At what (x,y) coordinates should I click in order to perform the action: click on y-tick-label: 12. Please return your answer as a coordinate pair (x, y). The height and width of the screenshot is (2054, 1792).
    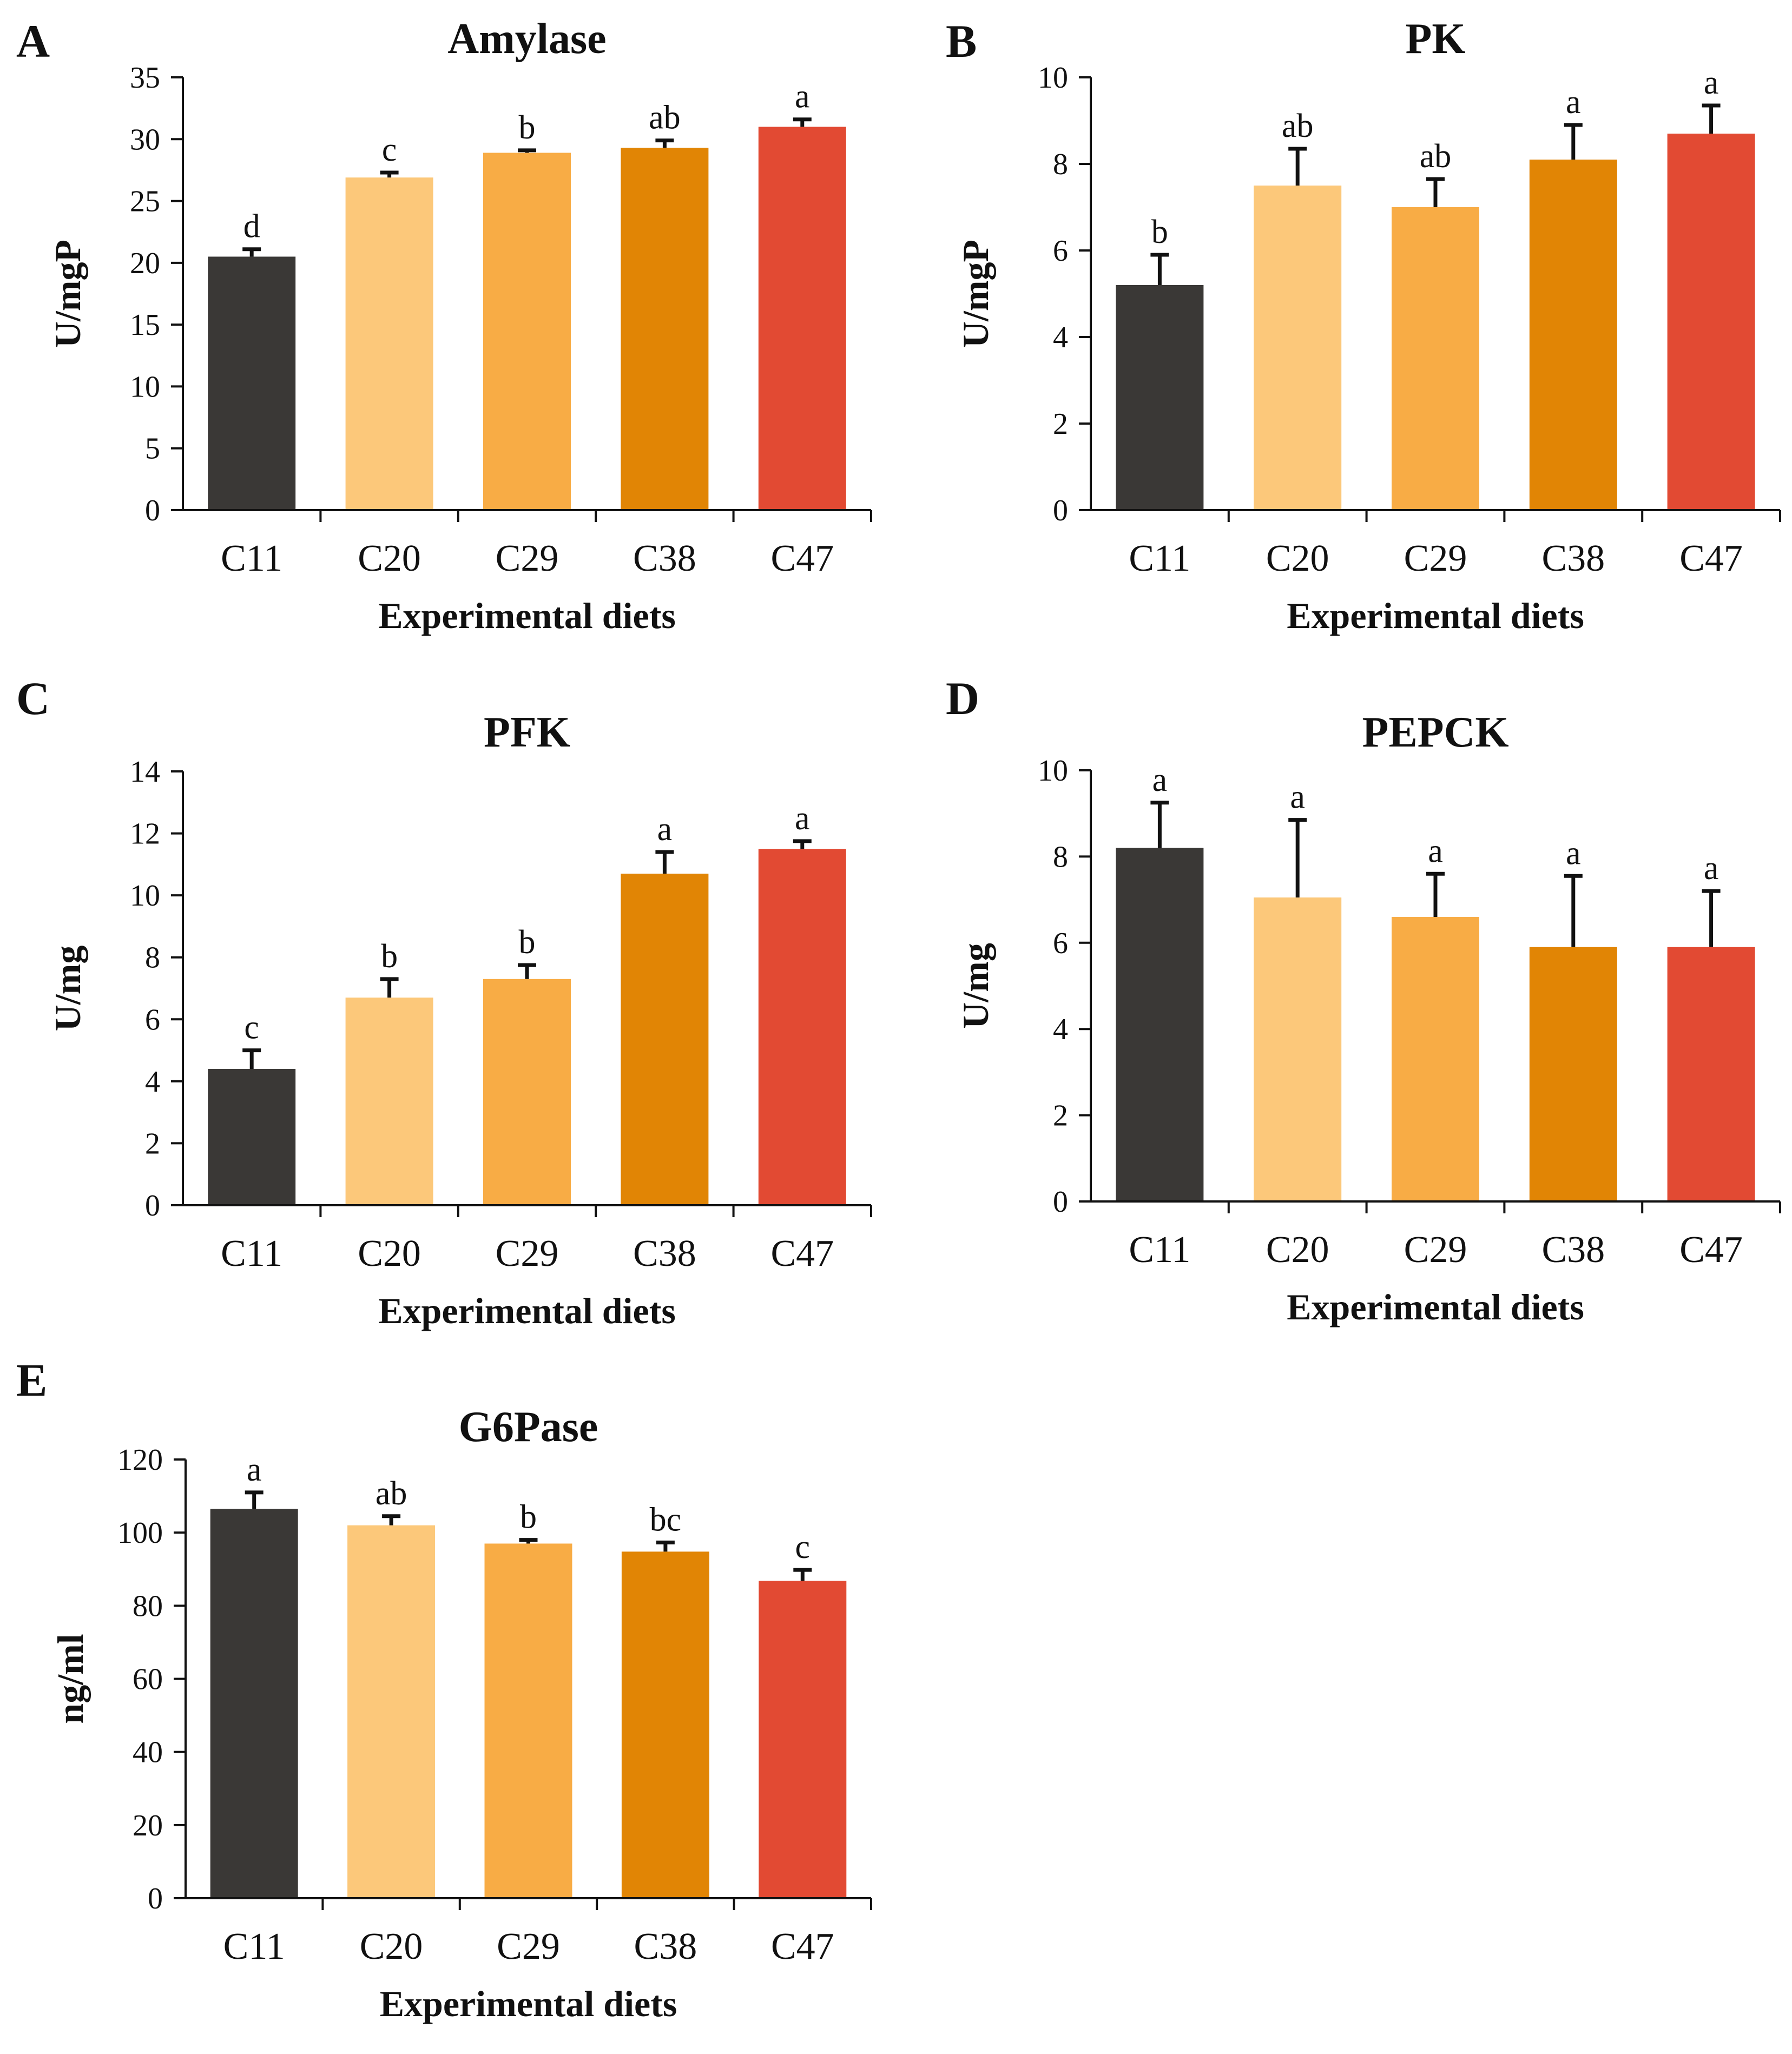
    Looking at the image, I should click on (145, 834).